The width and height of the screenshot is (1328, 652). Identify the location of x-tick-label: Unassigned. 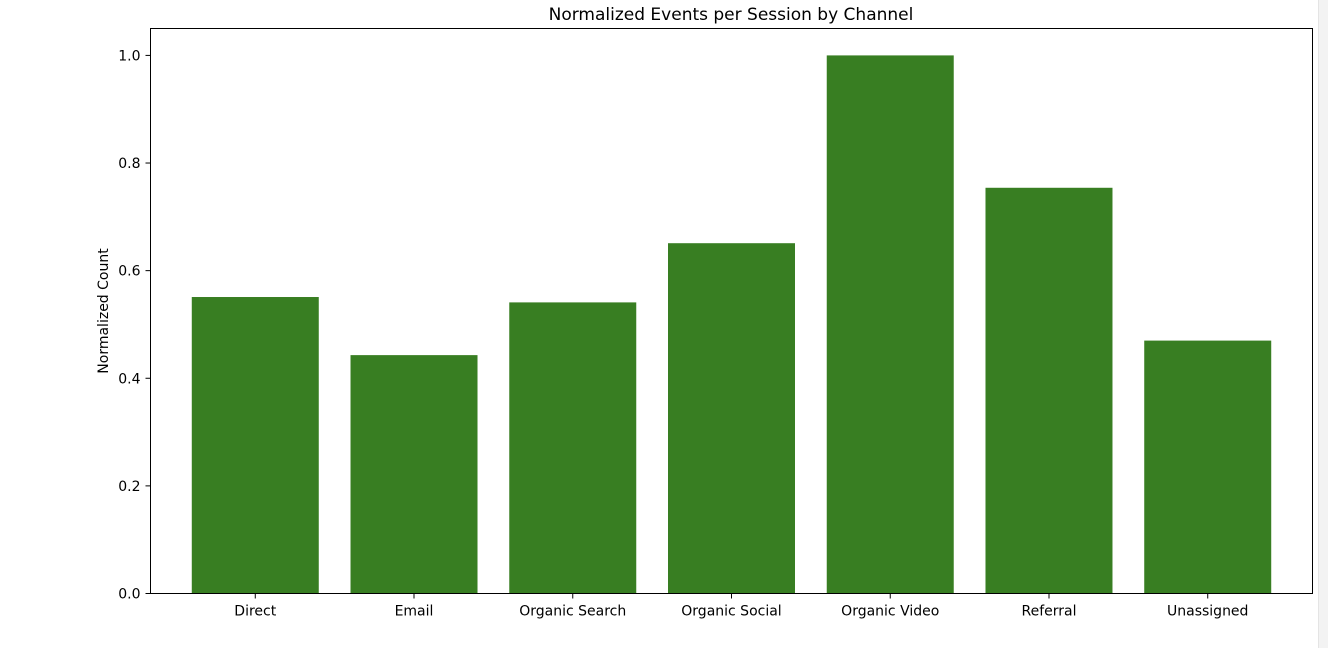
(1207, 612).